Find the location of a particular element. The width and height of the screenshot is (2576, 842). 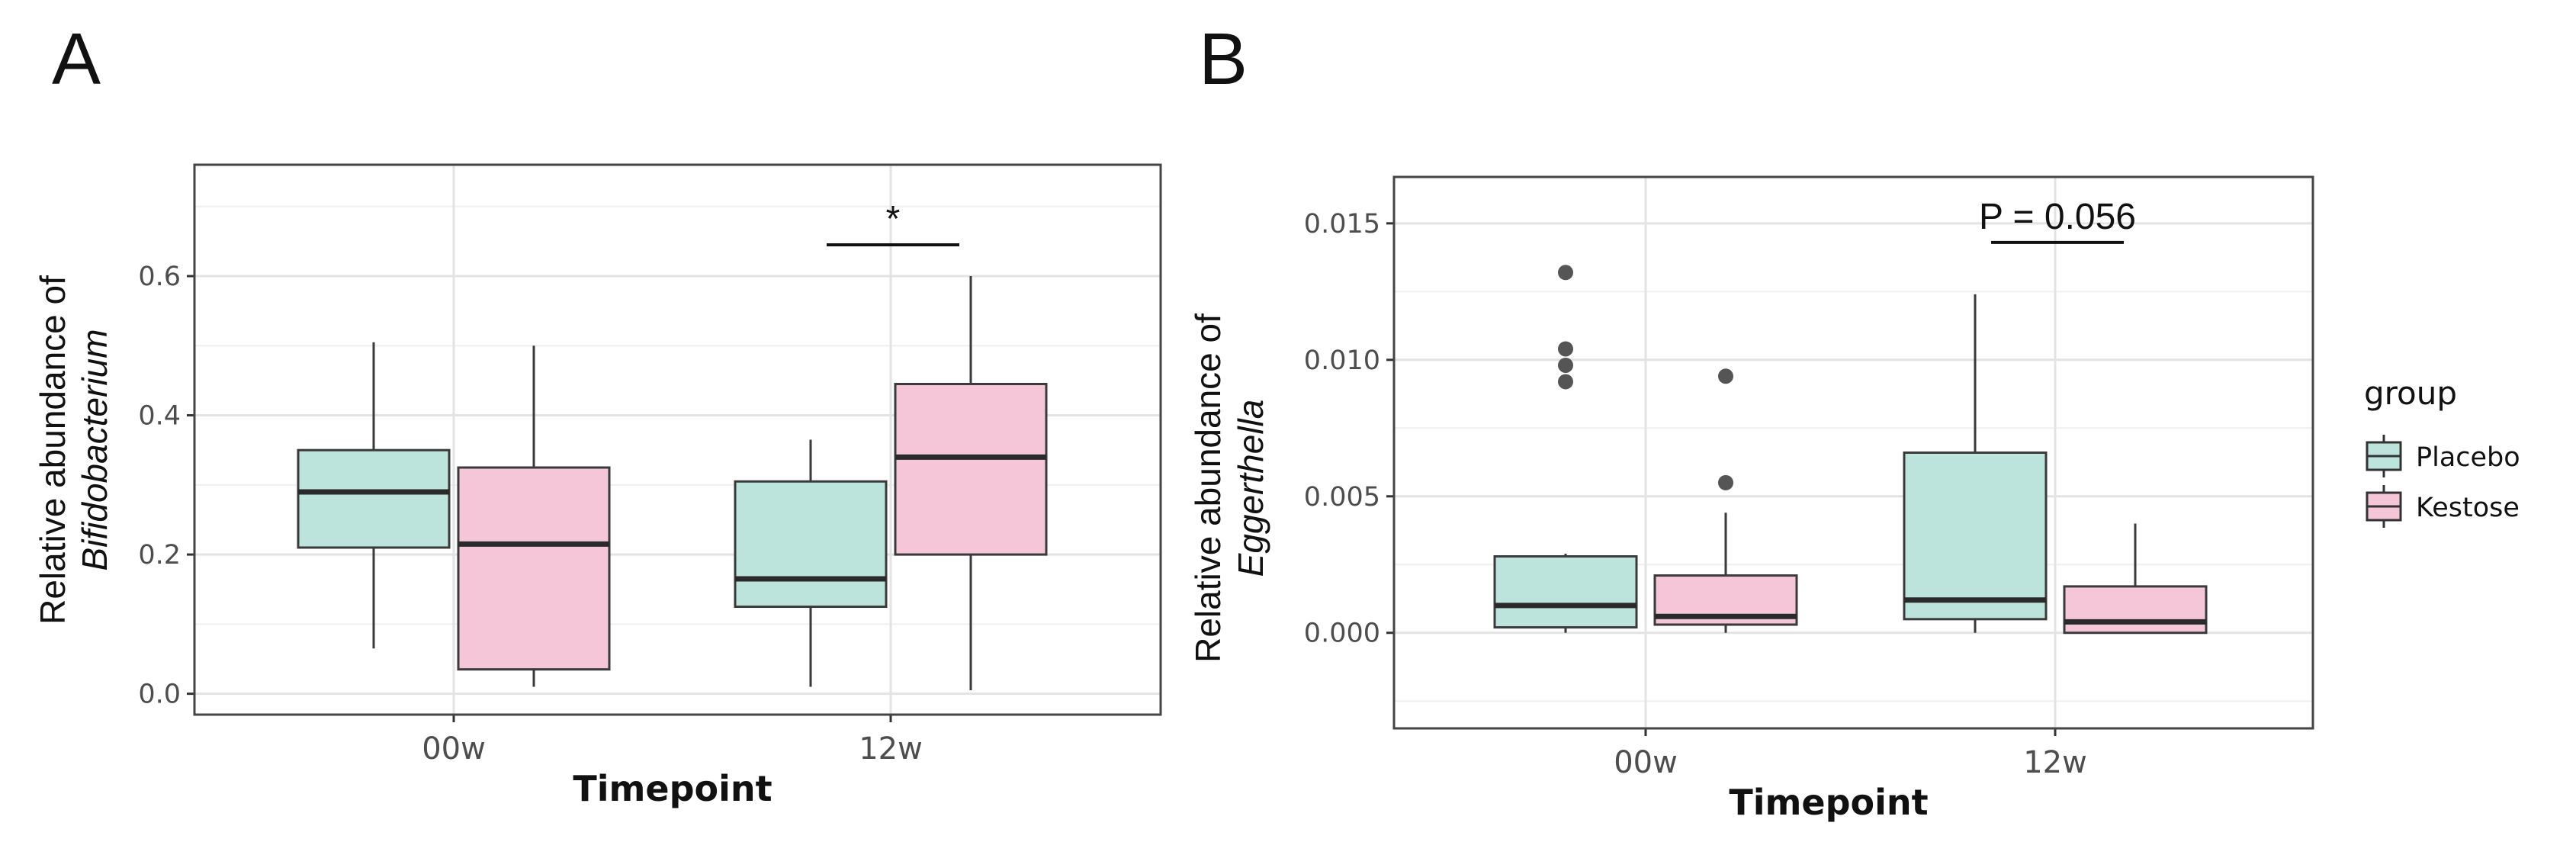

y-tick-label: 0.000 is located at coordinates (1342, 634).